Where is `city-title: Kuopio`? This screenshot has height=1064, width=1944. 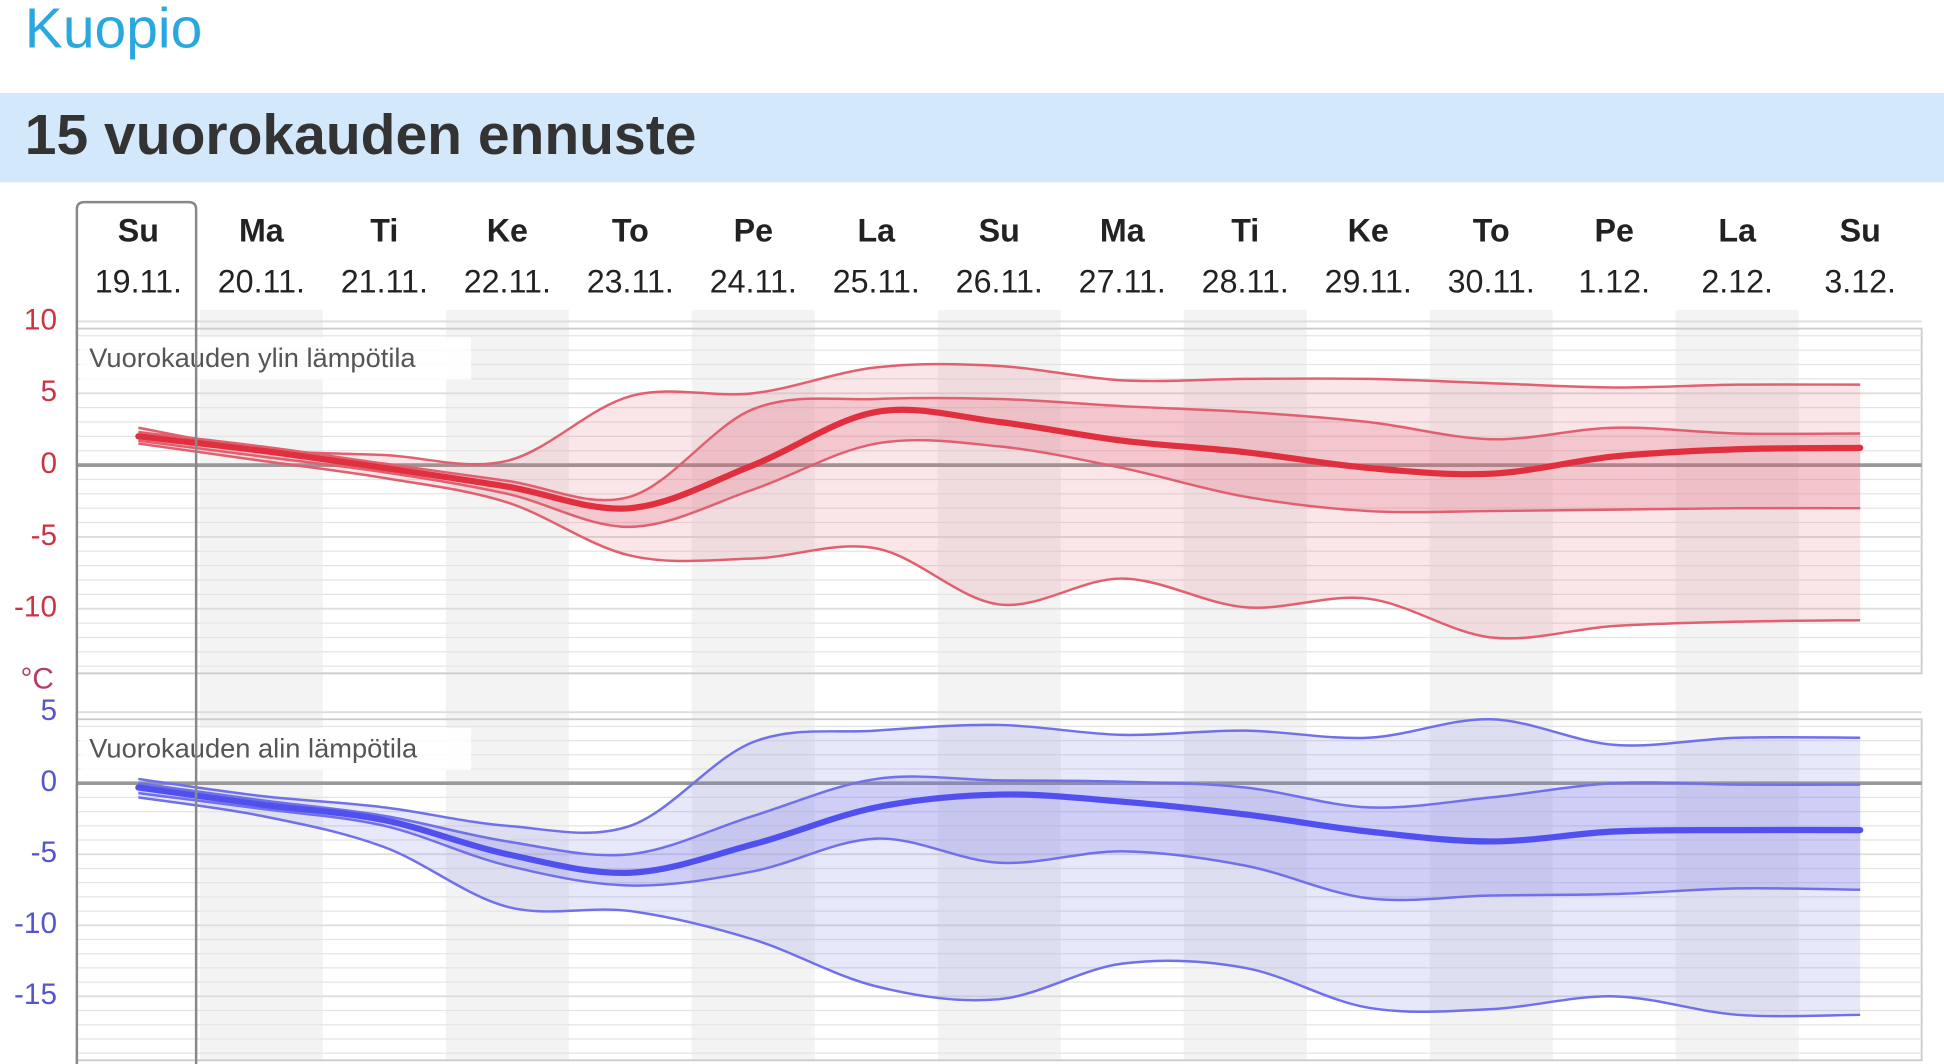
city-title: Kuopio is located at coordinates (114, 30).